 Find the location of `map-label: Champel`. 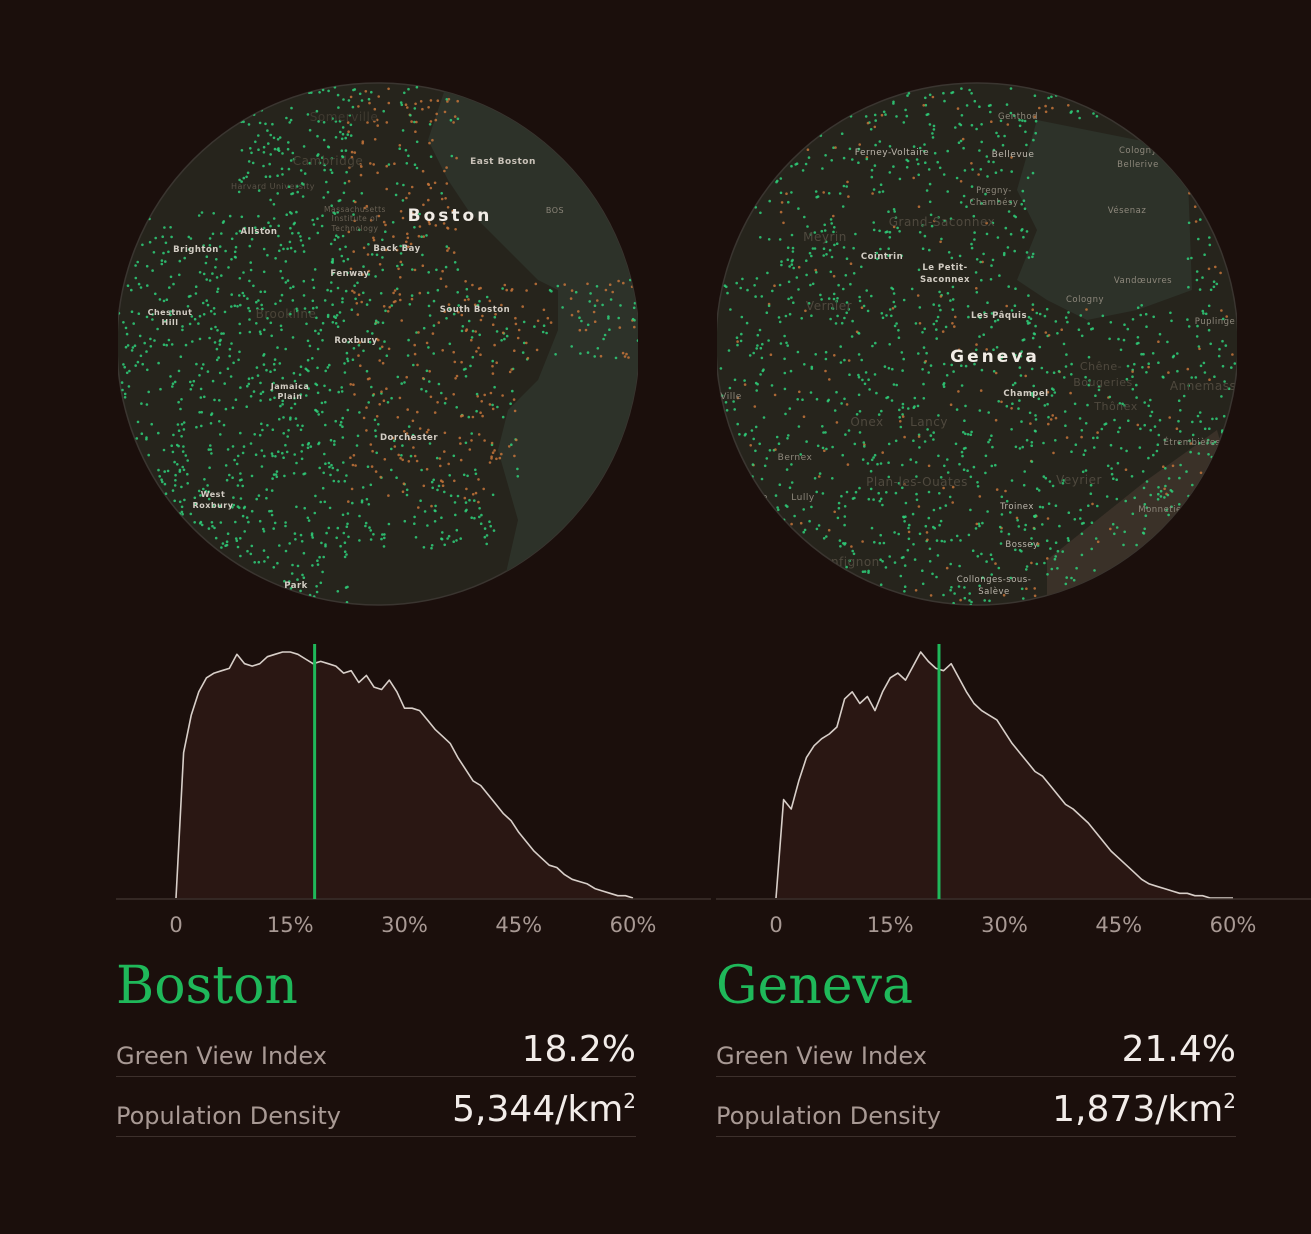

map-label: Champel is located at coordinates (1025, 394).